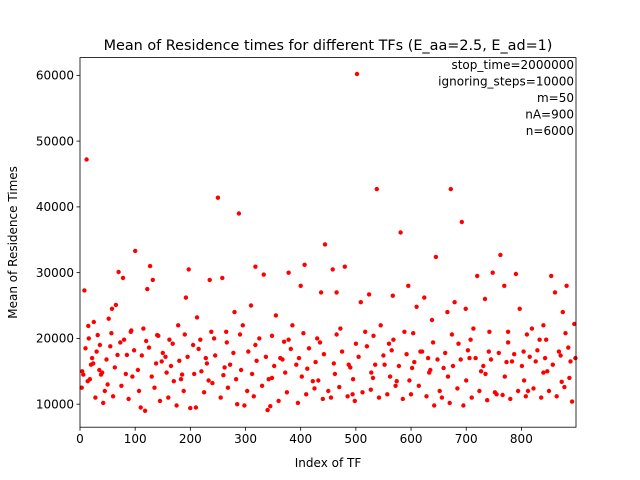  What do you see at coordinates (411, 439) in the screenshot?
I see `x-tick-label: 600` at bounding box center [411, 439].